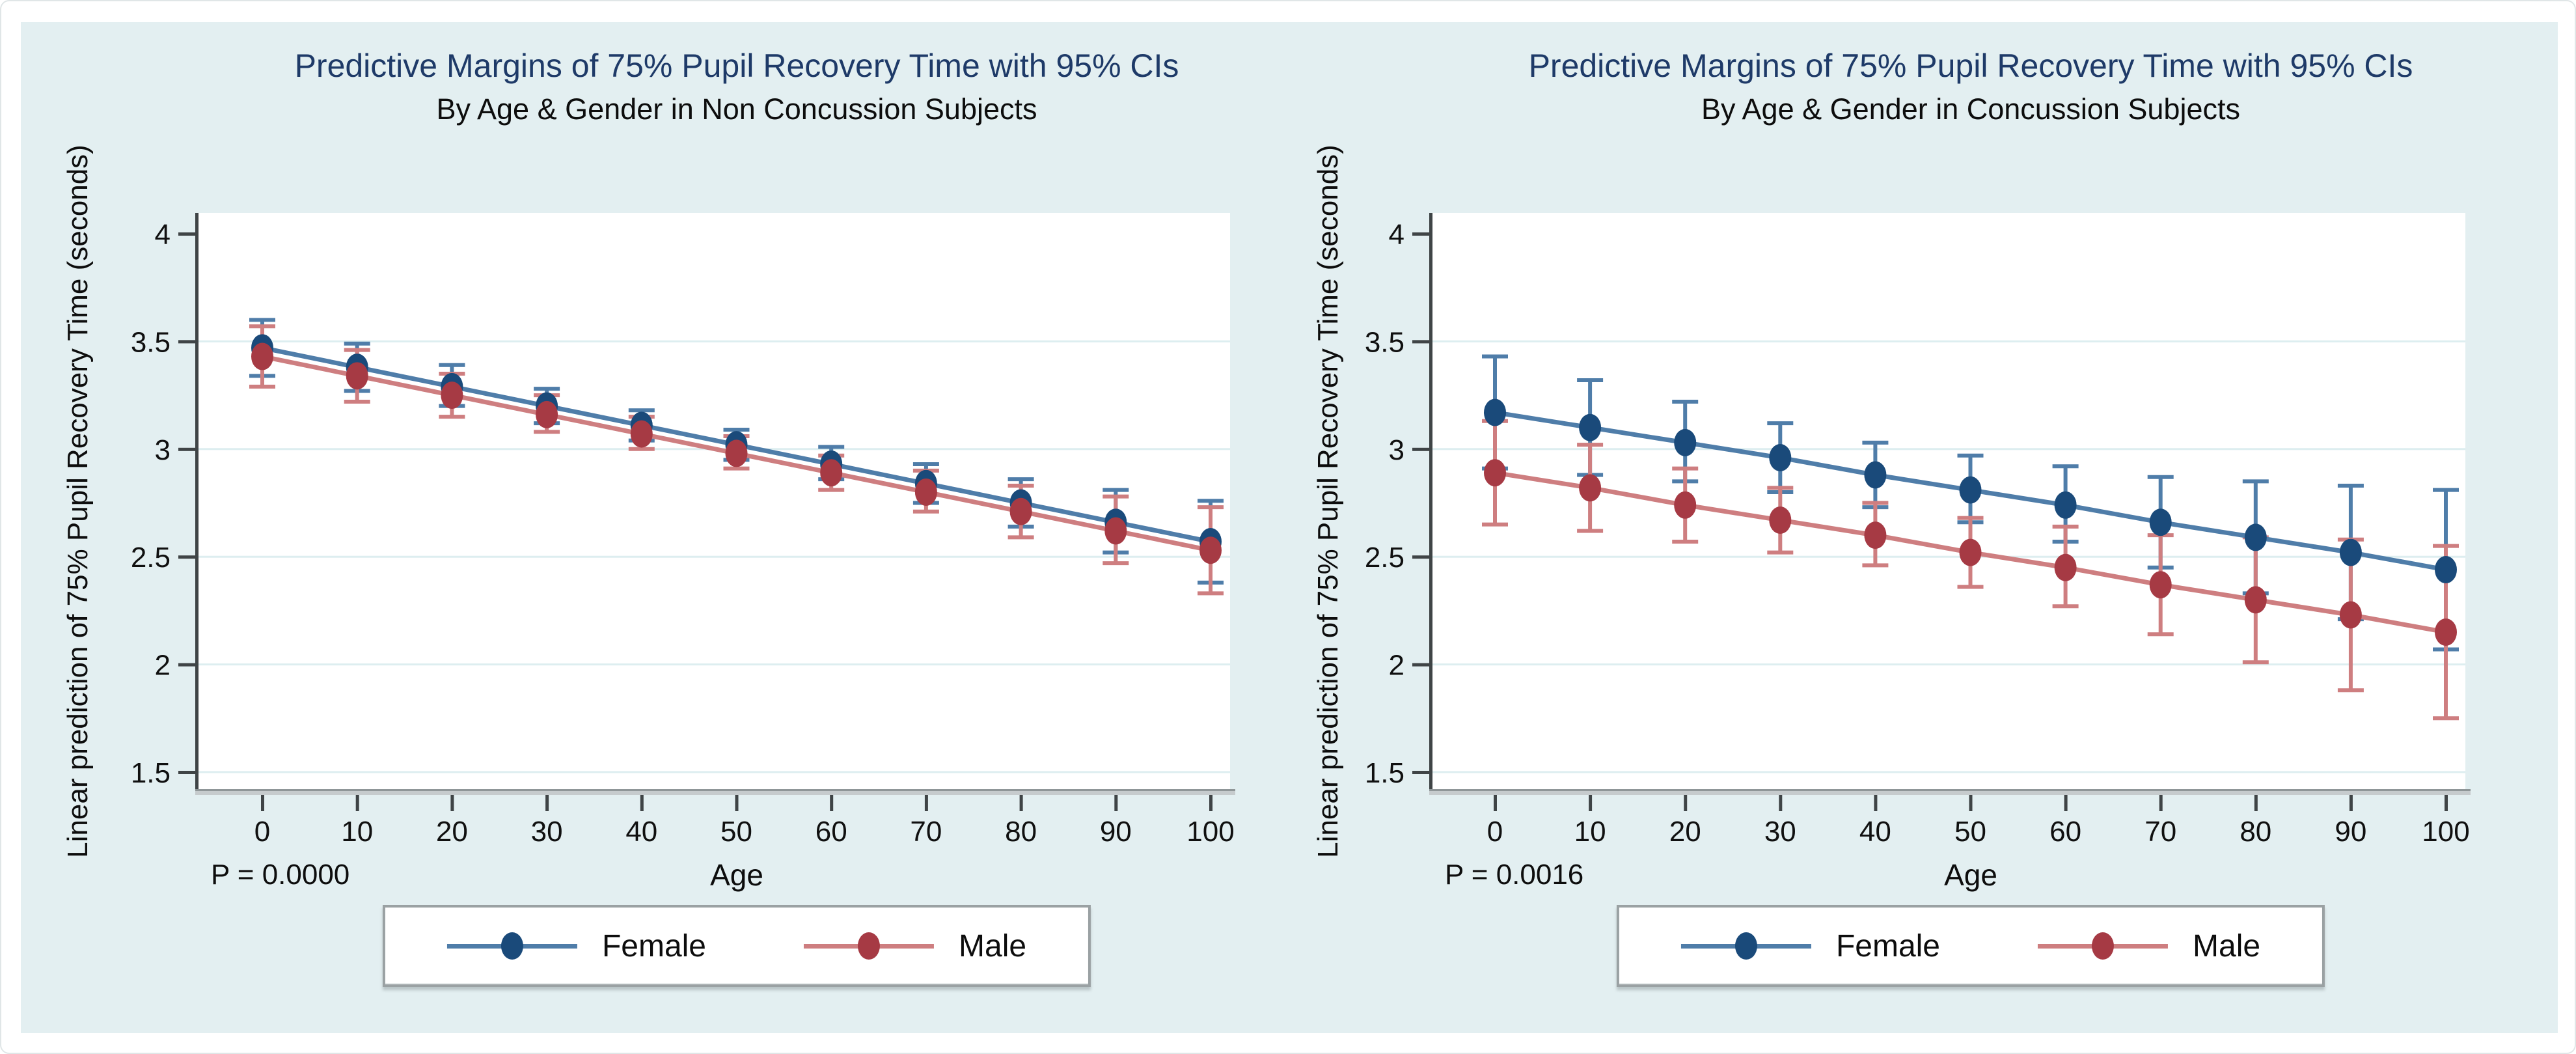 The height and width of the screenshot is (1054, 2576). What do you see at coordinates (2445, 832) in the screenshot?
I see `x-tick-label: 100` at bounding box center [2445, 832].